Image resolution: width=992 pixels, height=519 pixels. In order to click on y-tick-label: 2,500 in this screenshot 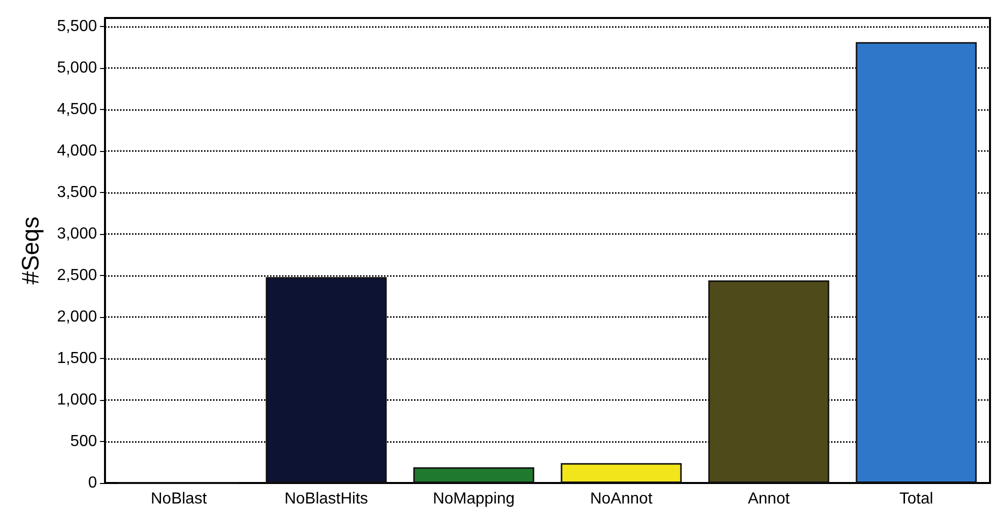, I will do `click(77, 275)`.